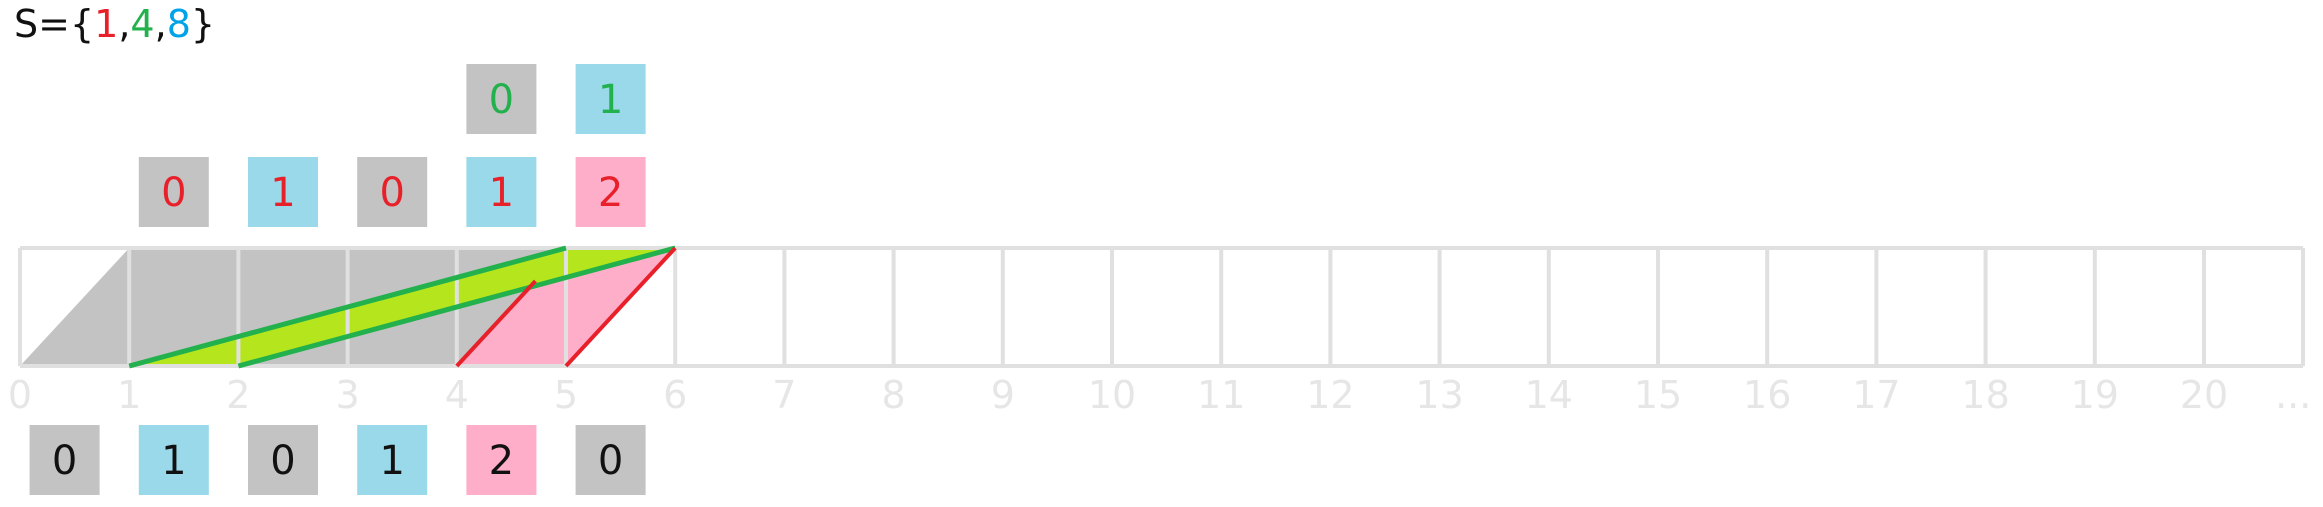 The image size is (2323, 507). I want to click on top-row-1-box: 1, so click(610, 99).